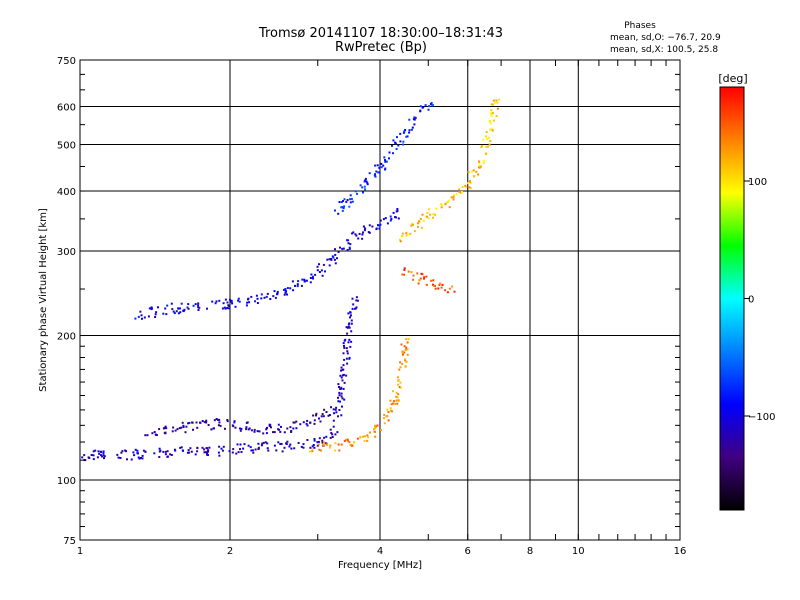  Describe the element at coordinates (80, 551) in the screenshot. I see `x-tick-label: 1` at that location.